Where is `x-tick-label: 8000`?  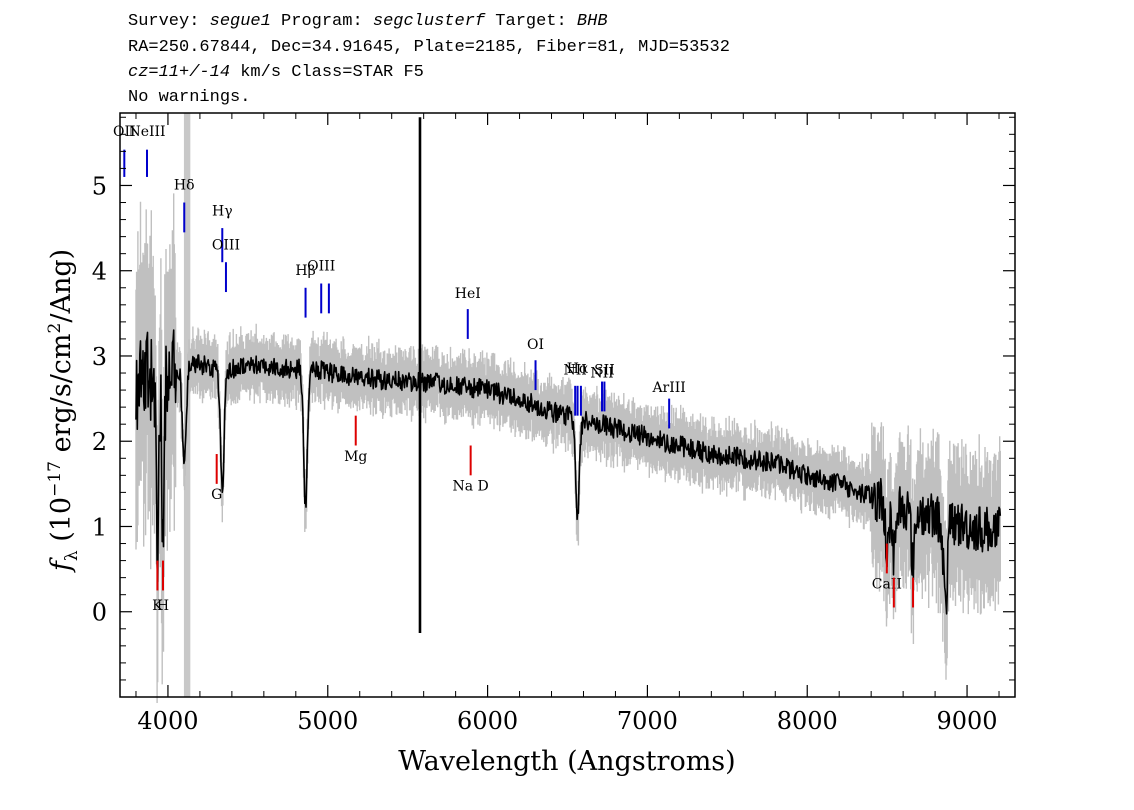 x-tick-label: 8000 is located at coordinates (807, 721).